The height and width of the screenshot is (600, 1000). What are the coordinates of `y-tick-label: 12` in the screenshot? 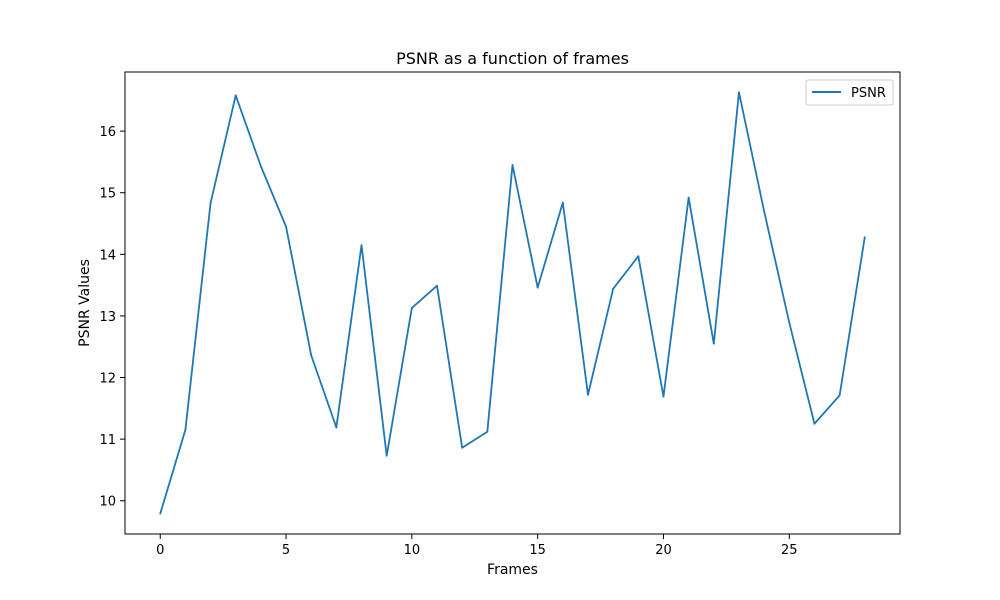 It's located at (107, 379).